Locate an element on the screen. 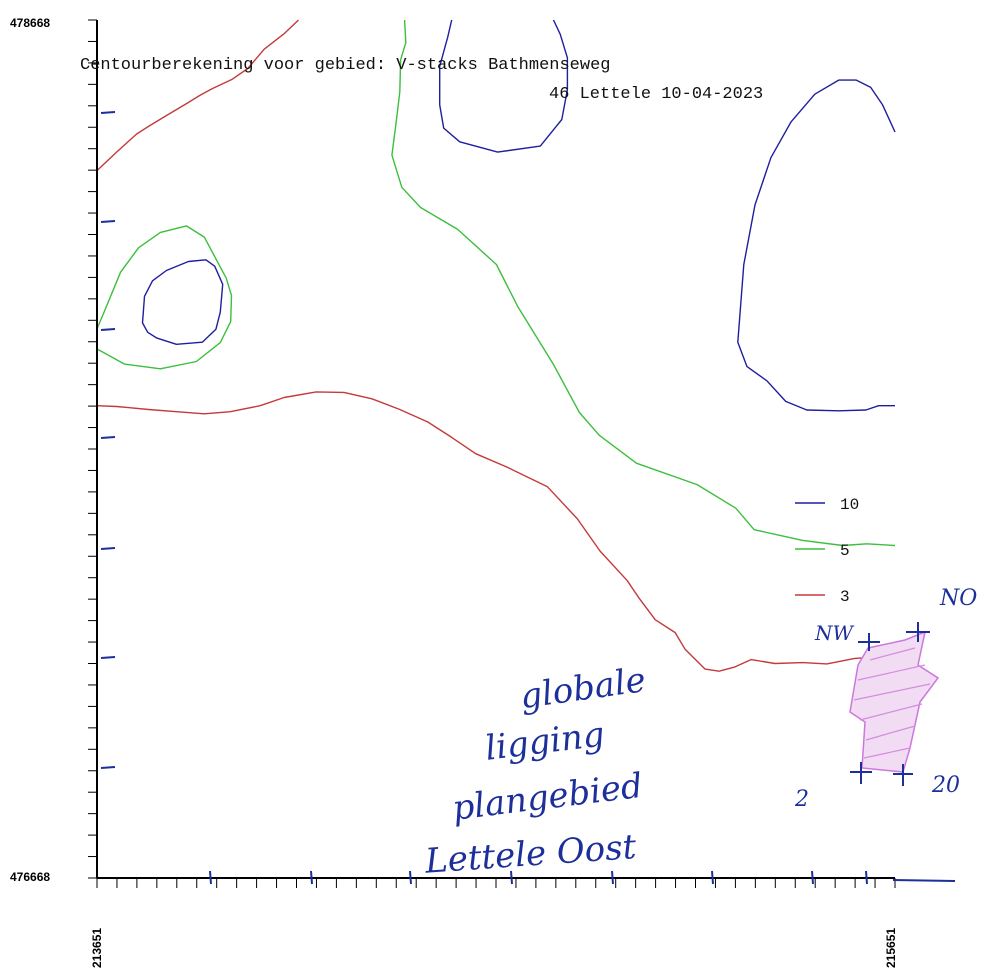 This screenshot has width=988, height=972. chart-subtitle: 46 Lettele 10-04-2023 is located at coordinates (656, 94).